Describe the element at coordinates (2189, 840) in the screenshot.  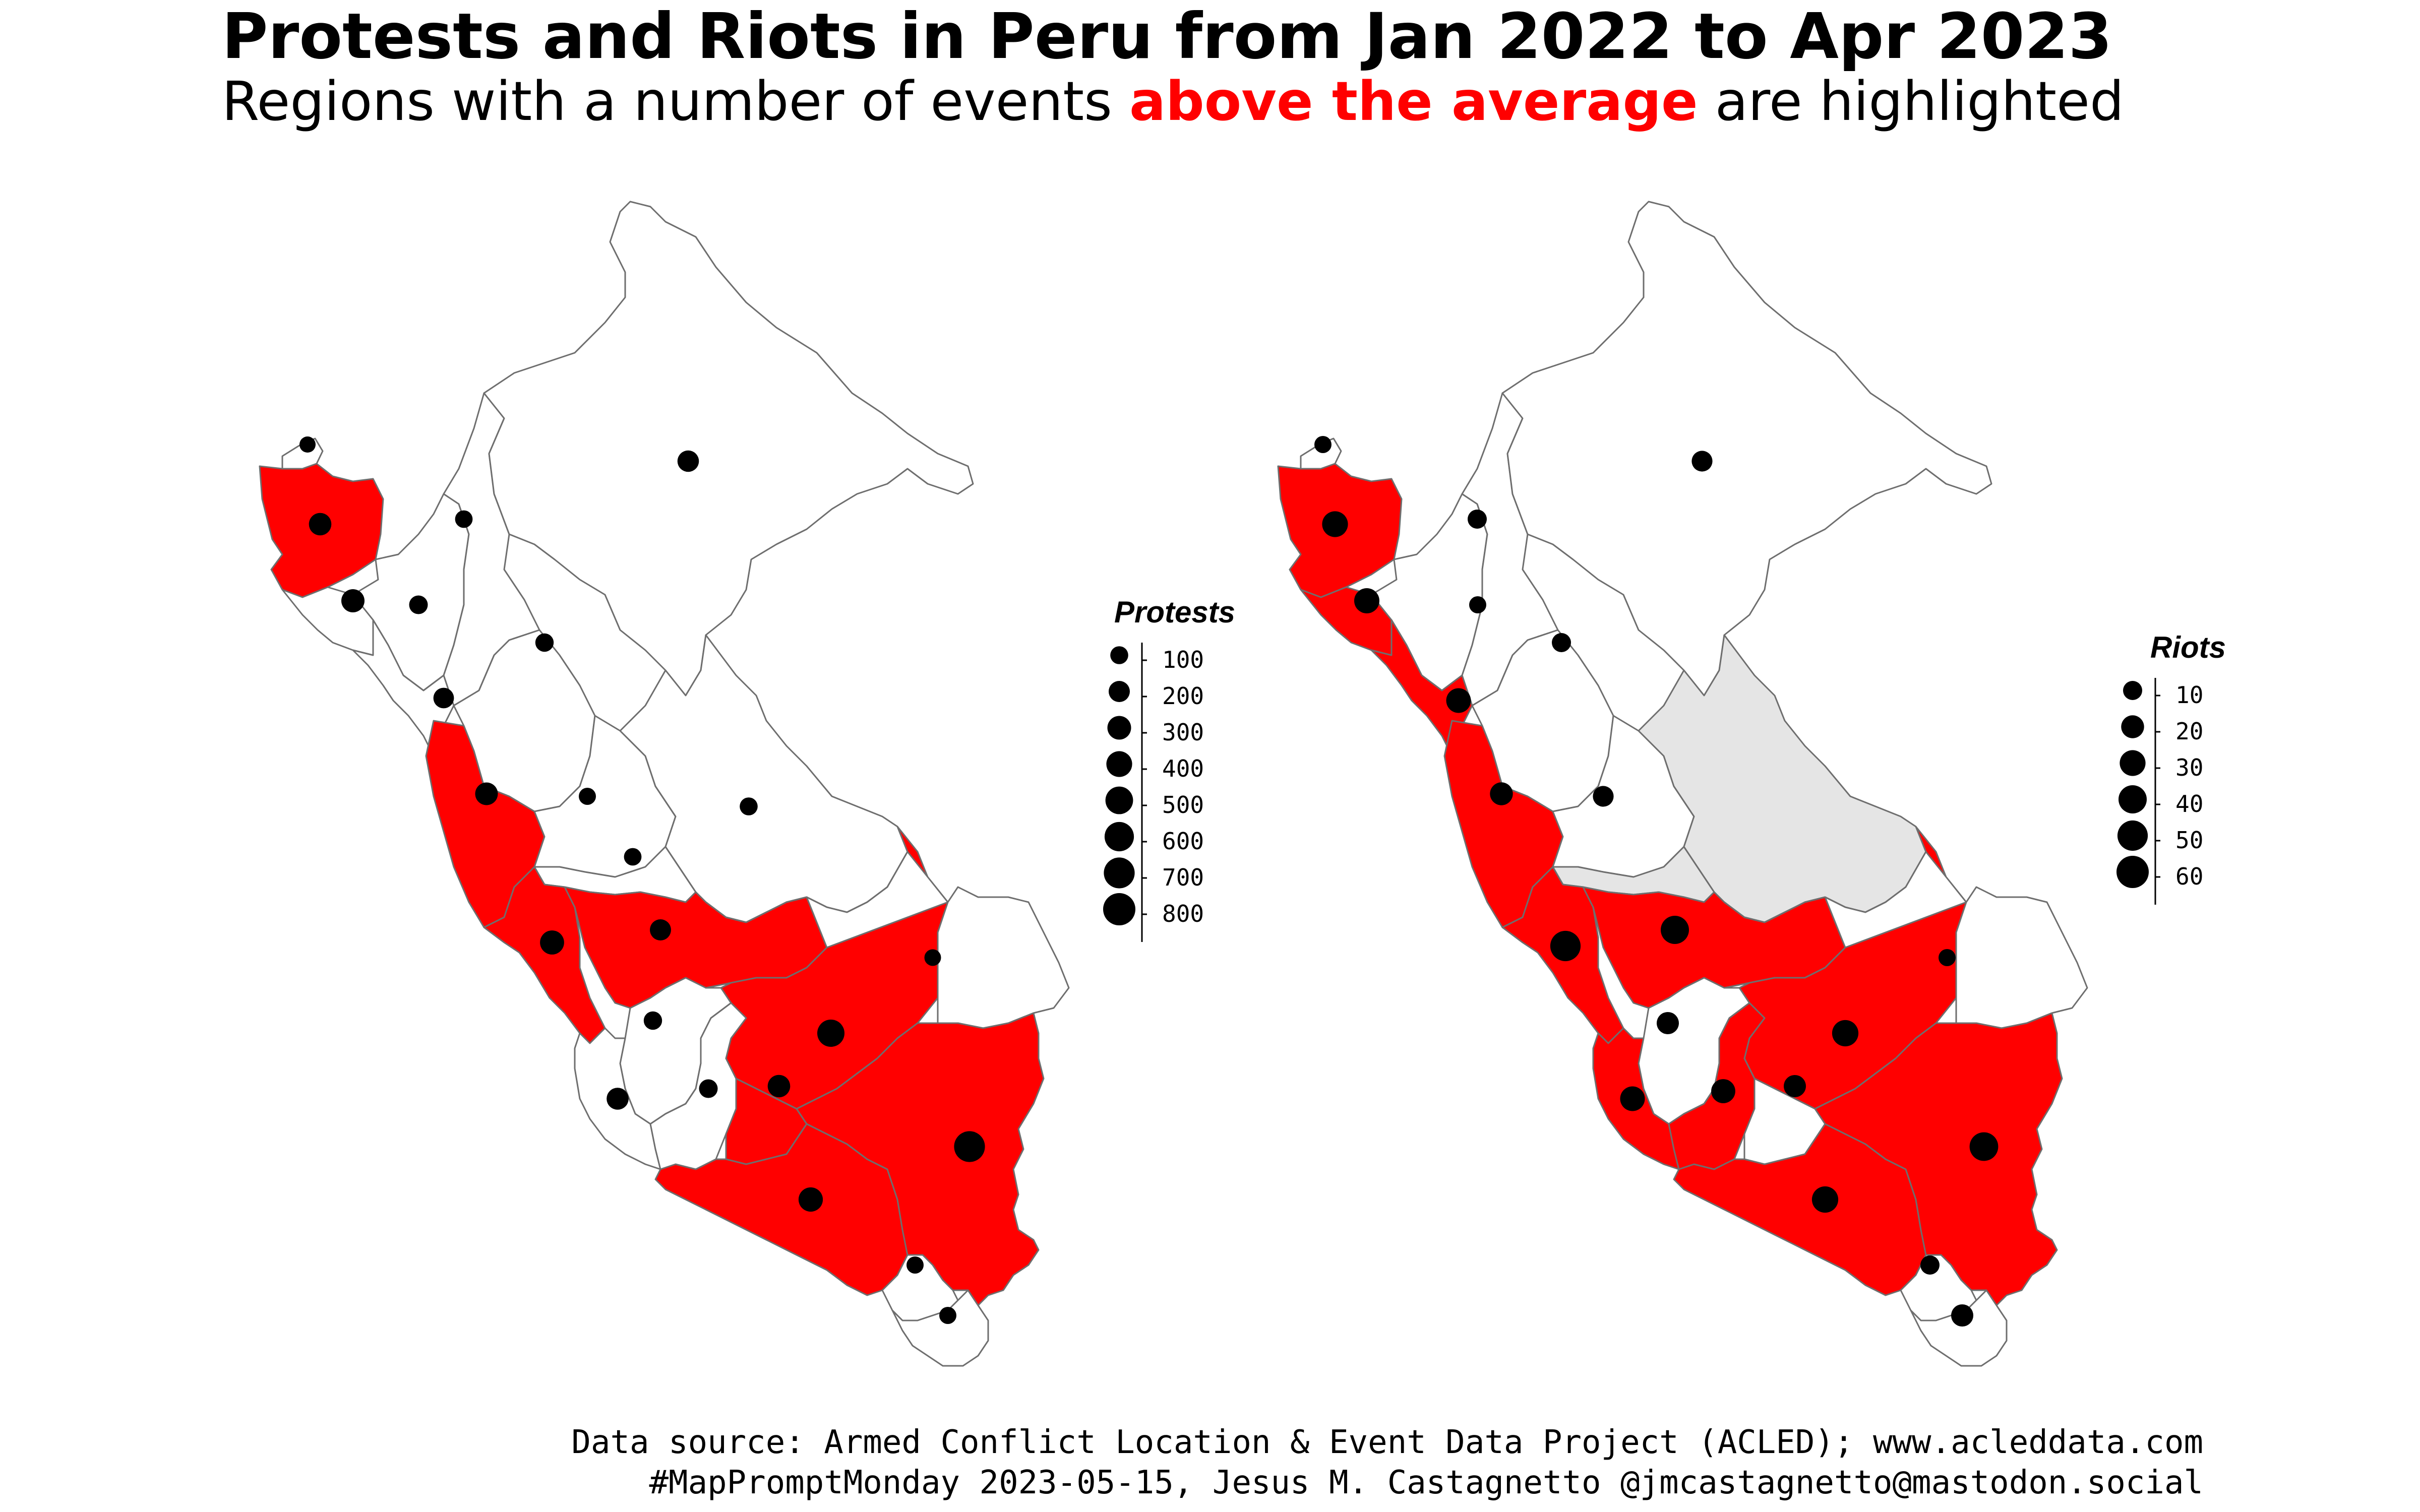
I see `legend-label: 50` at that location.